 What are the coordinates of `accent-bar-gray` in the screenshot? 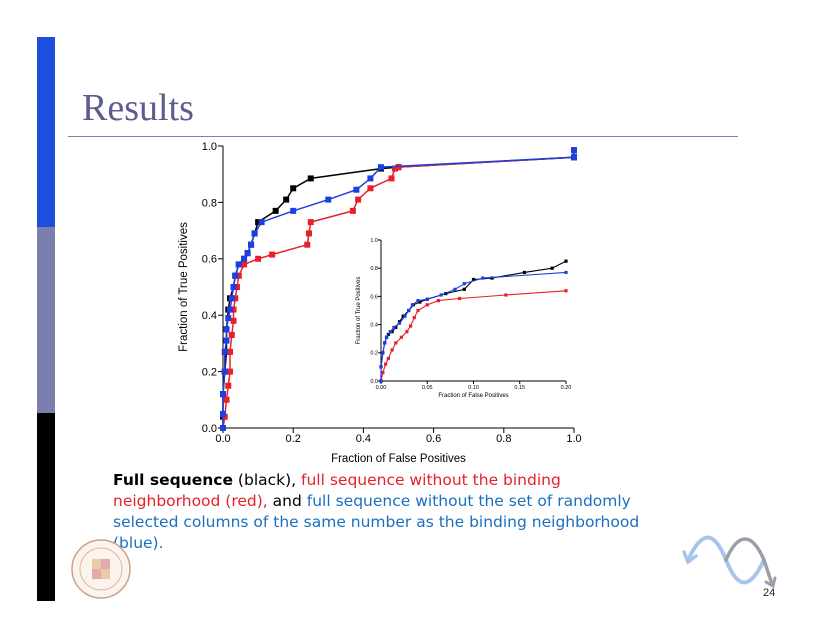 It's located at (46, 320).